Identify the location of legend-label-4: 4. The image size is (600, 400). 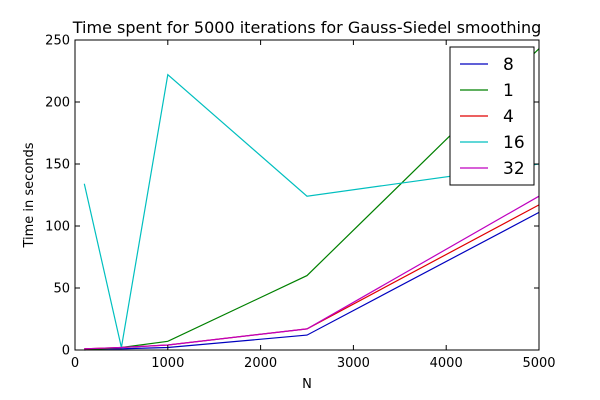
(508, 117).